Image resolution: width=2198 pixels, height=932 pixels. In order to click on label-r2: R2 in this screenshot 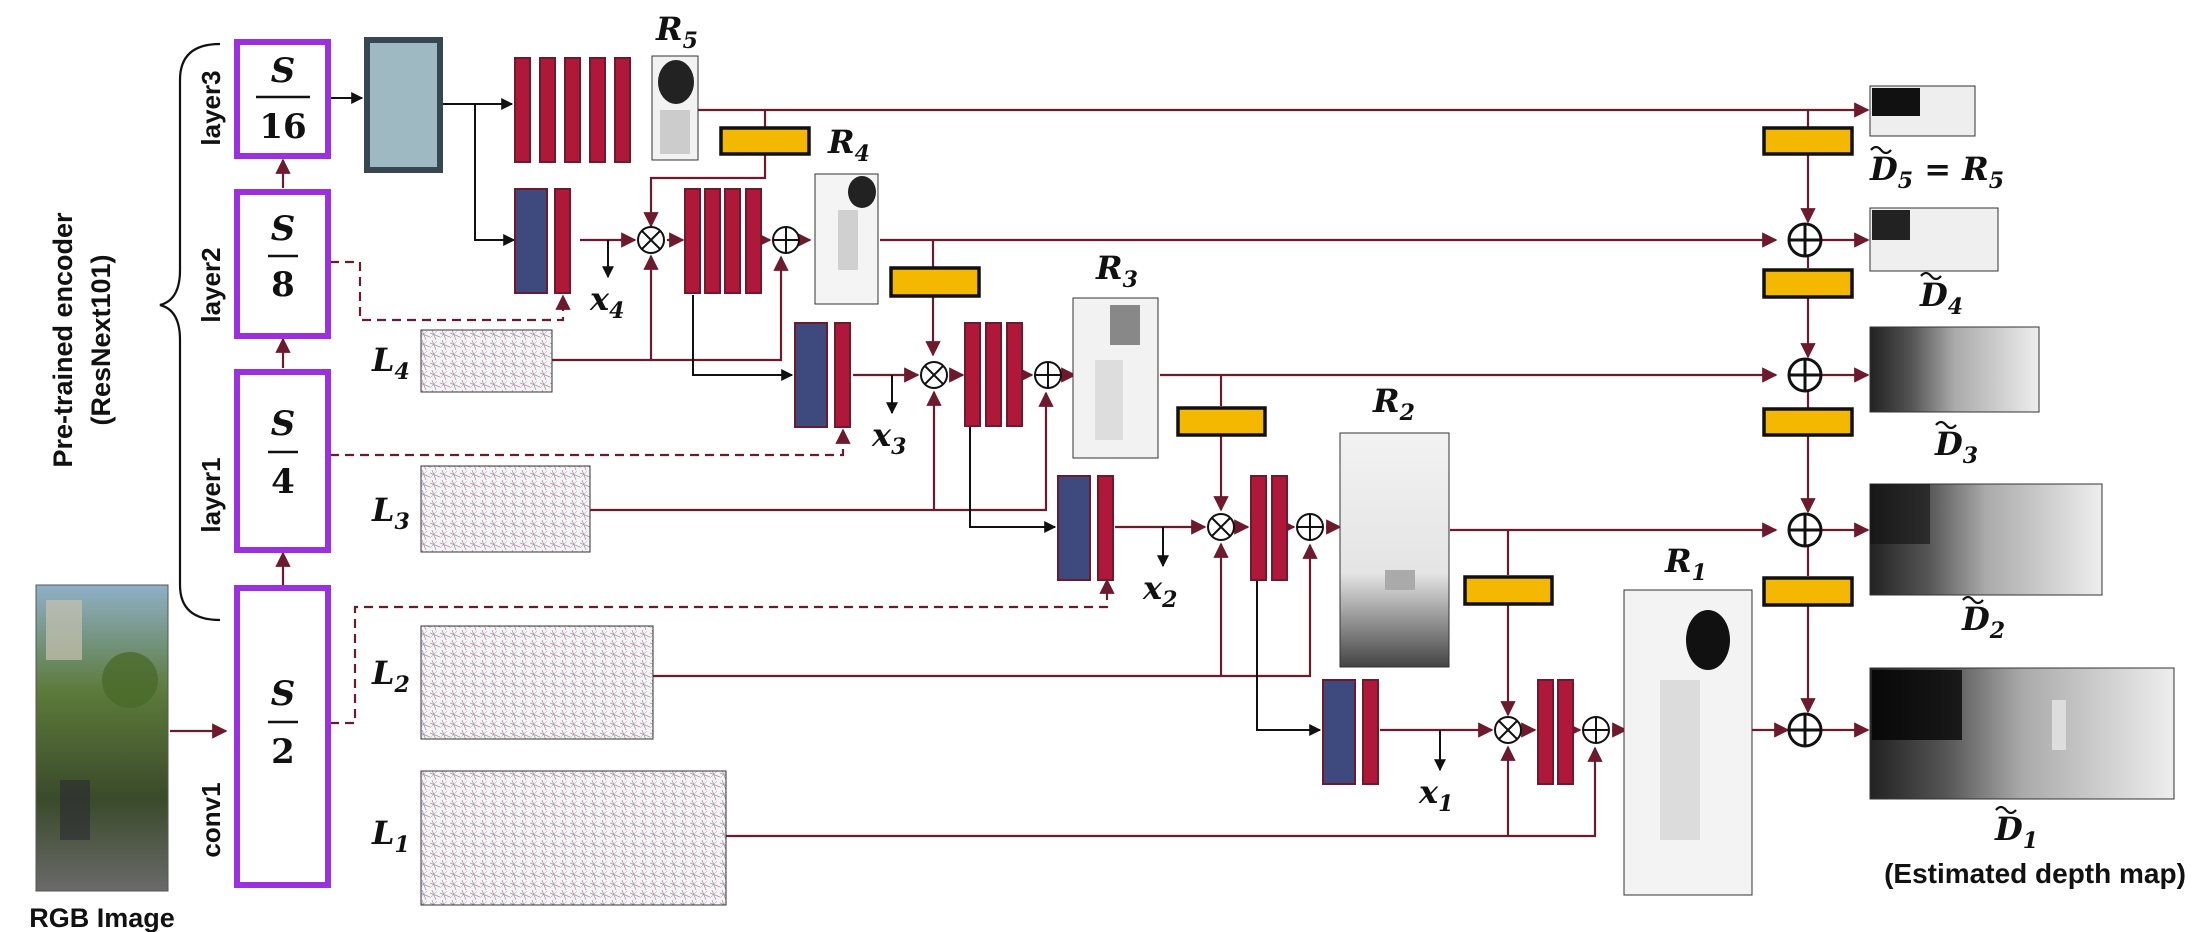, I will do `click(1393, 404)`.